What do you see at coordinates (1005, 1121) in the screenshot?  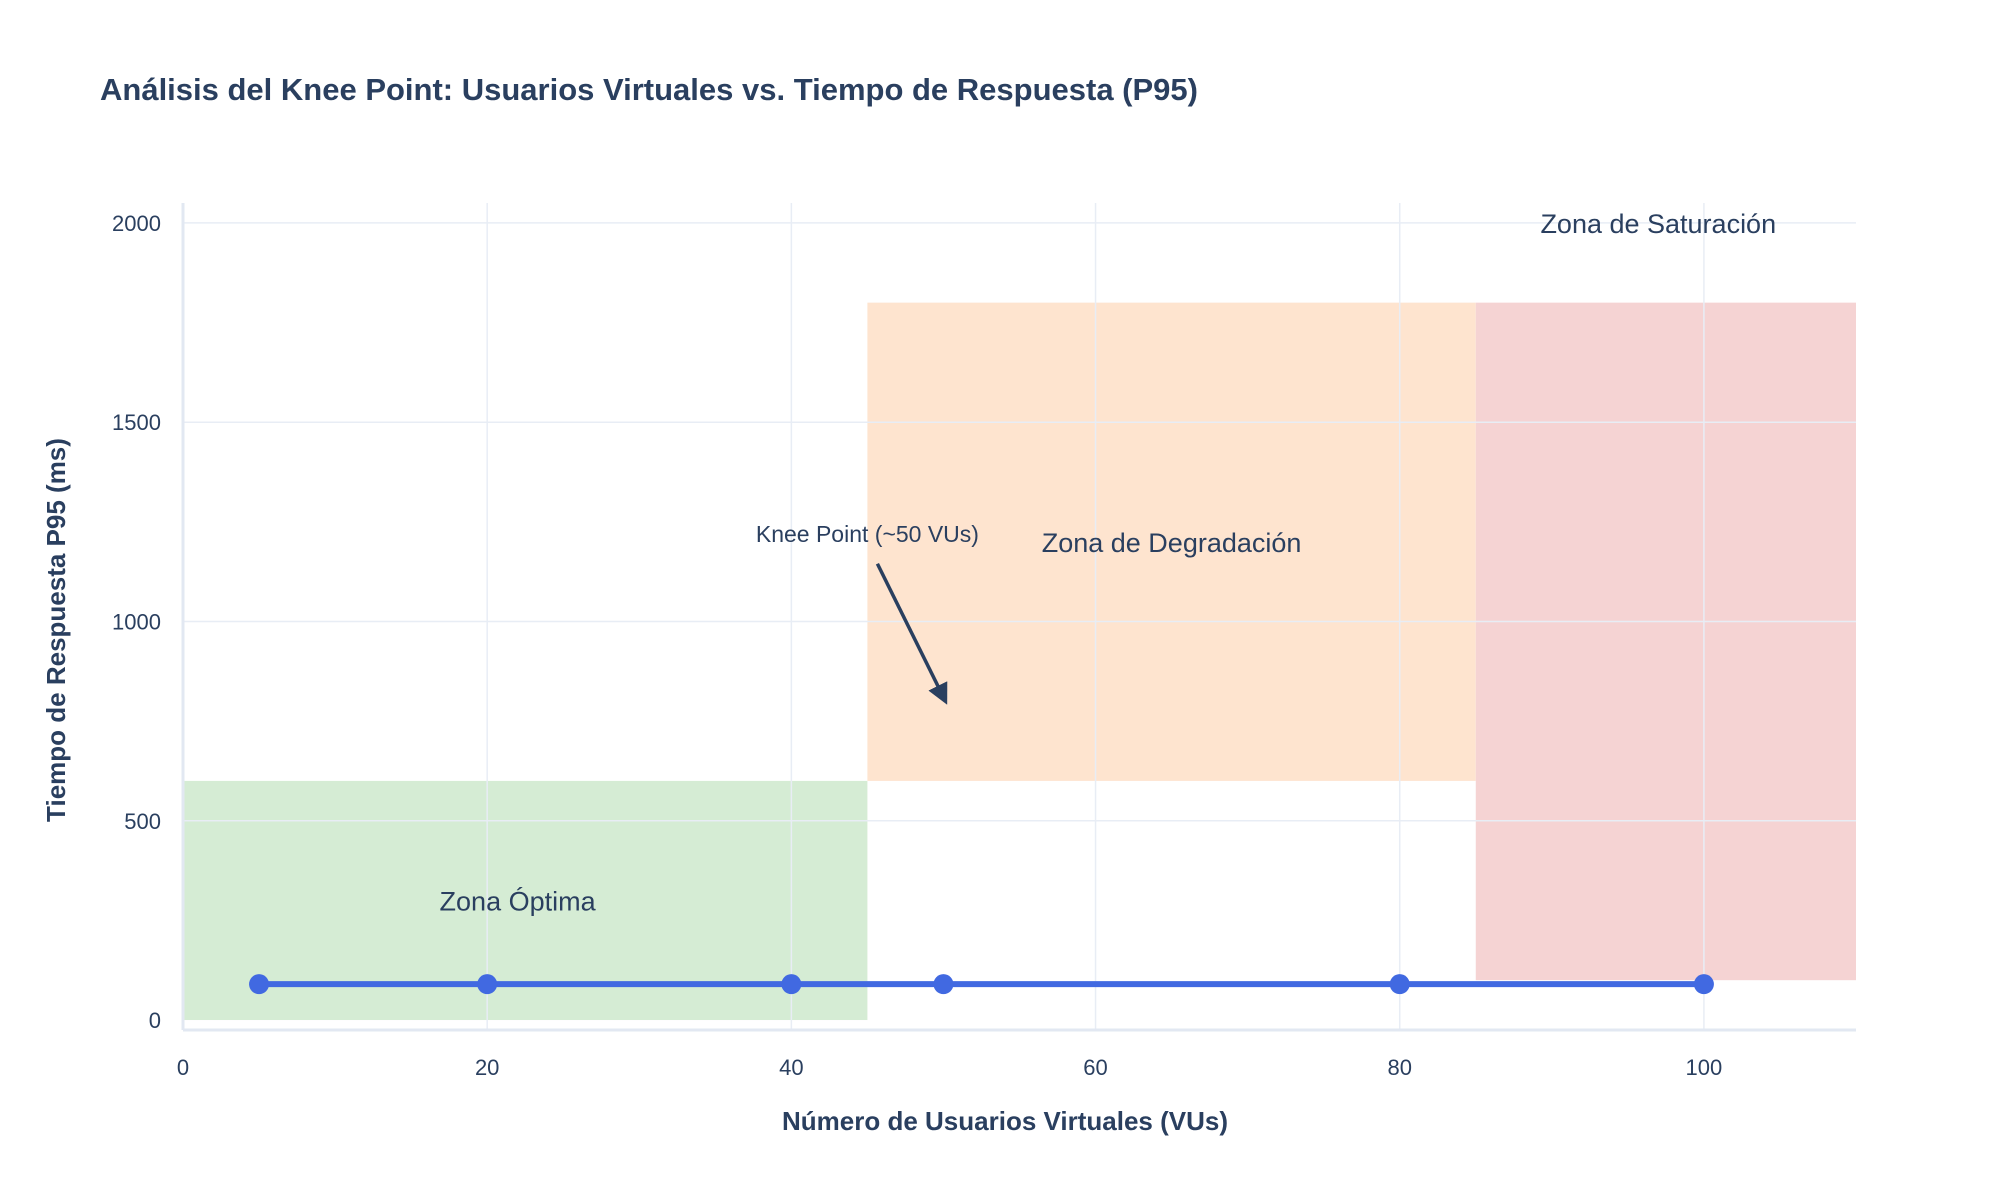 I see `x-axis-title: Número de Usuarios Virtuales (VUs)` at bounding box center [1005, 1121].